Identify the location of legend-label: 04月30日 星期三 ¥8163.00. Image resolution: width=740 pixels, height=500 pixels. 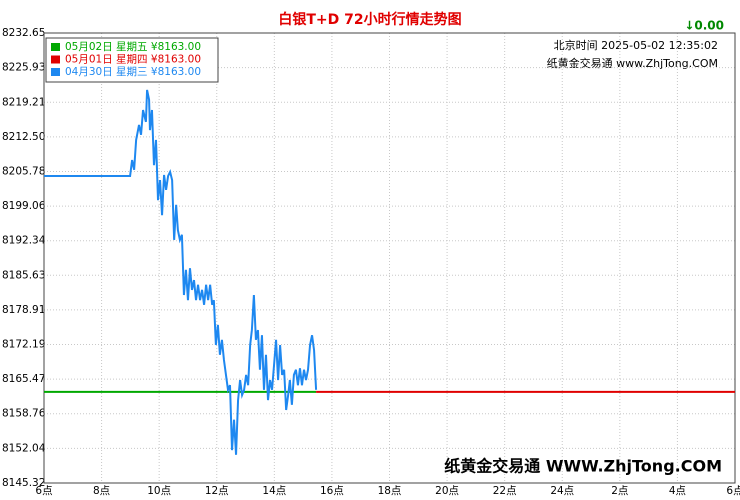
(133, 72).